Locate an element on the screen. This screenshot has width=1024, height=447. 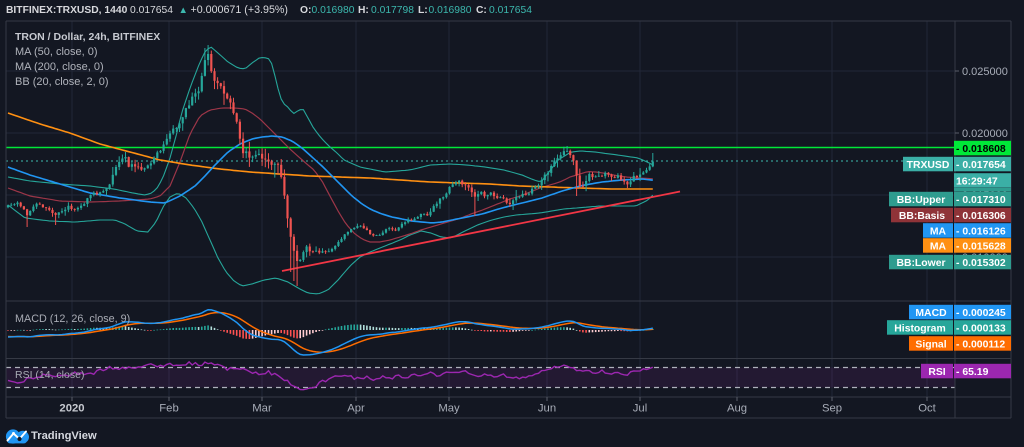
svg-text: Oct is located at coordinates (927, 409).